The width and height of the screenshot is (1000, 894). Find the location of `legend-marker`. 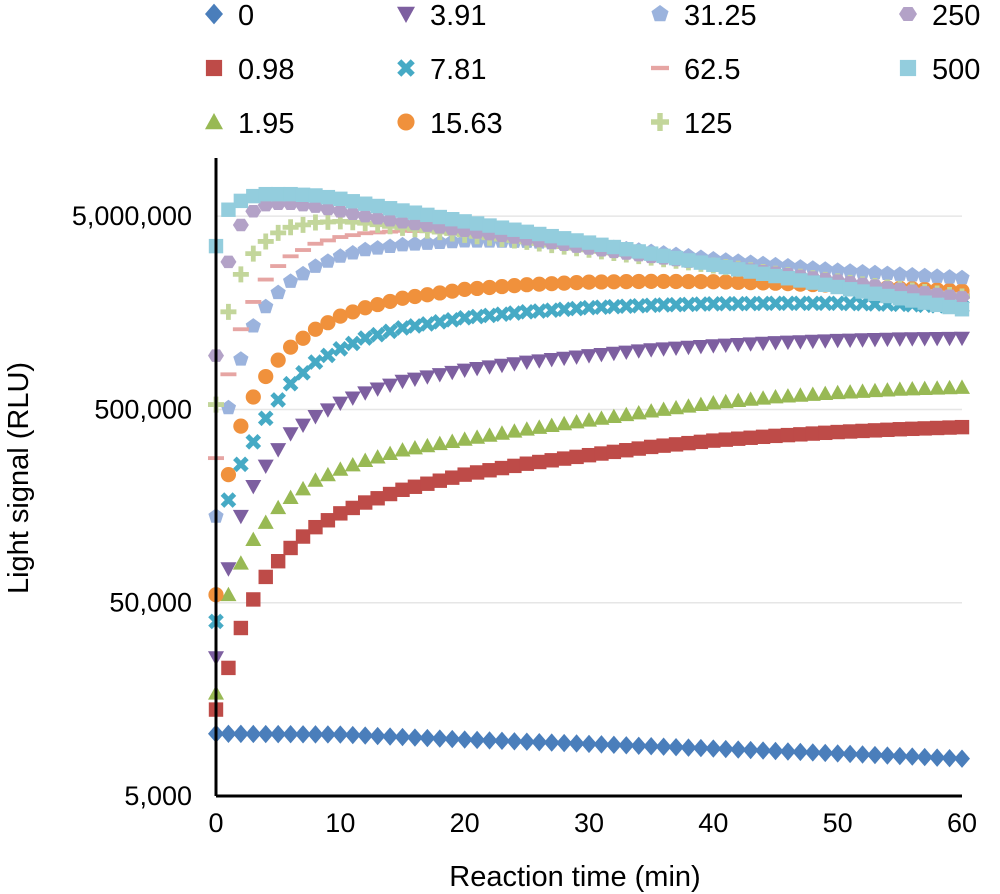

legend-marker is located at coordinates (660, 13).